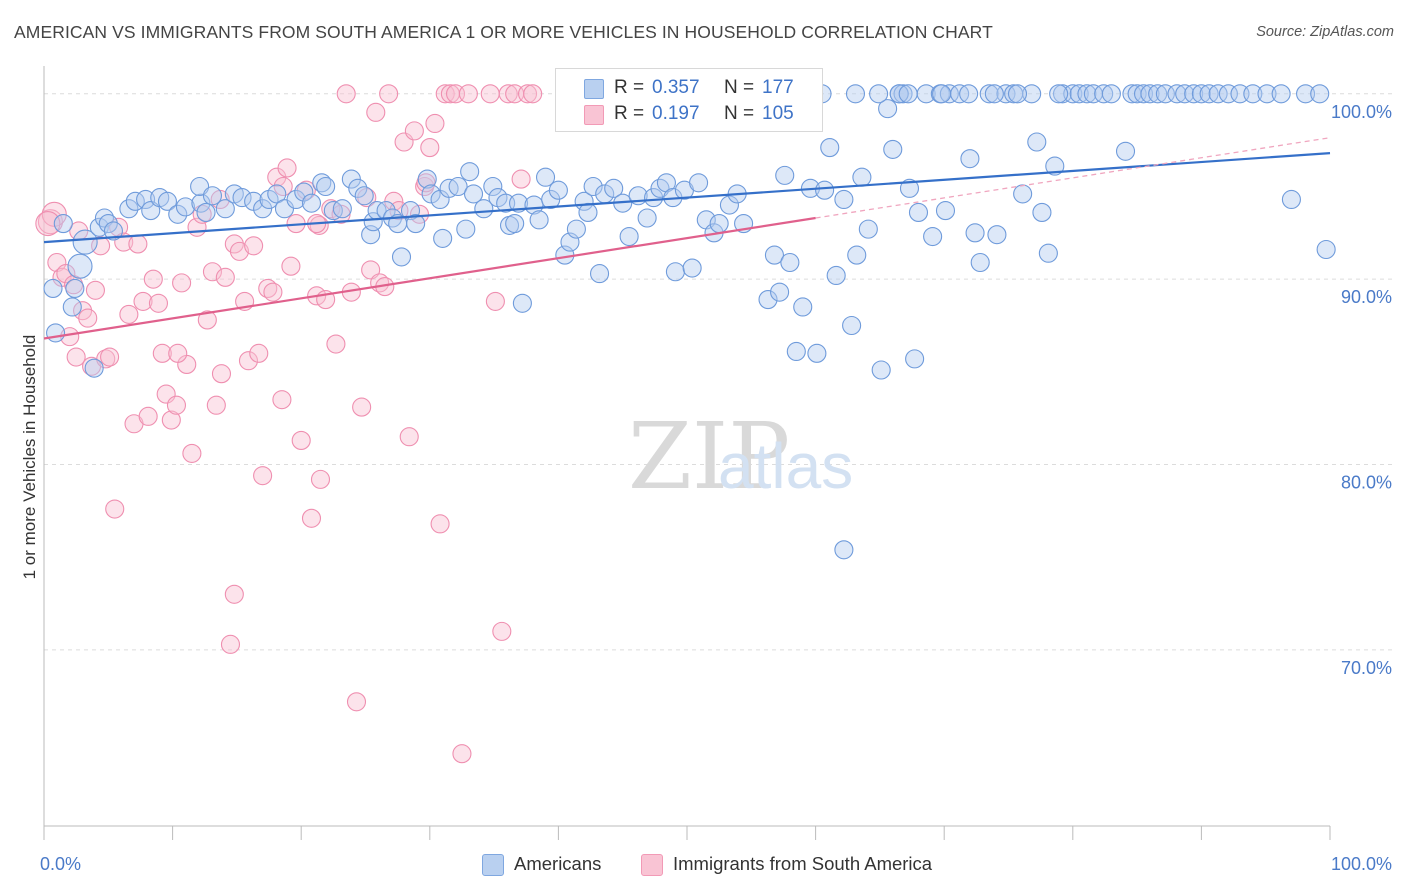 The height and width of the screenshot is (892, 1406). I want to click on x-tick-label: 0.0%, so click(60, 864).